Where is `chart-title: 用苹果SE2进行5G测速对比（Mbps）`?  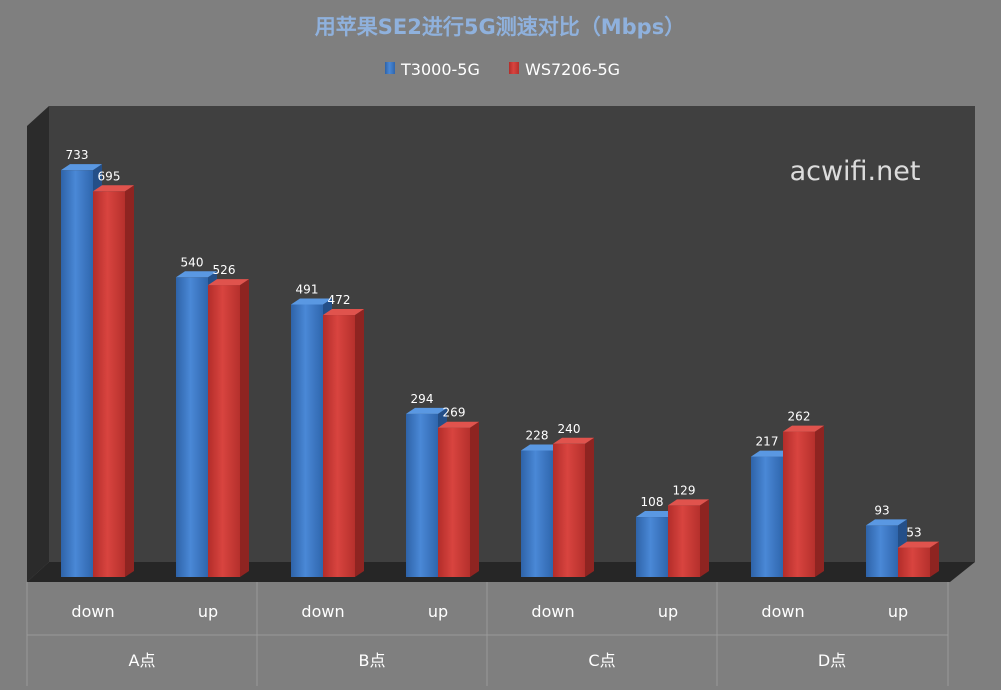 chart-title: 用苹果SE2进行5G测速对比（Mbps） is located at coordinates (500, 27).